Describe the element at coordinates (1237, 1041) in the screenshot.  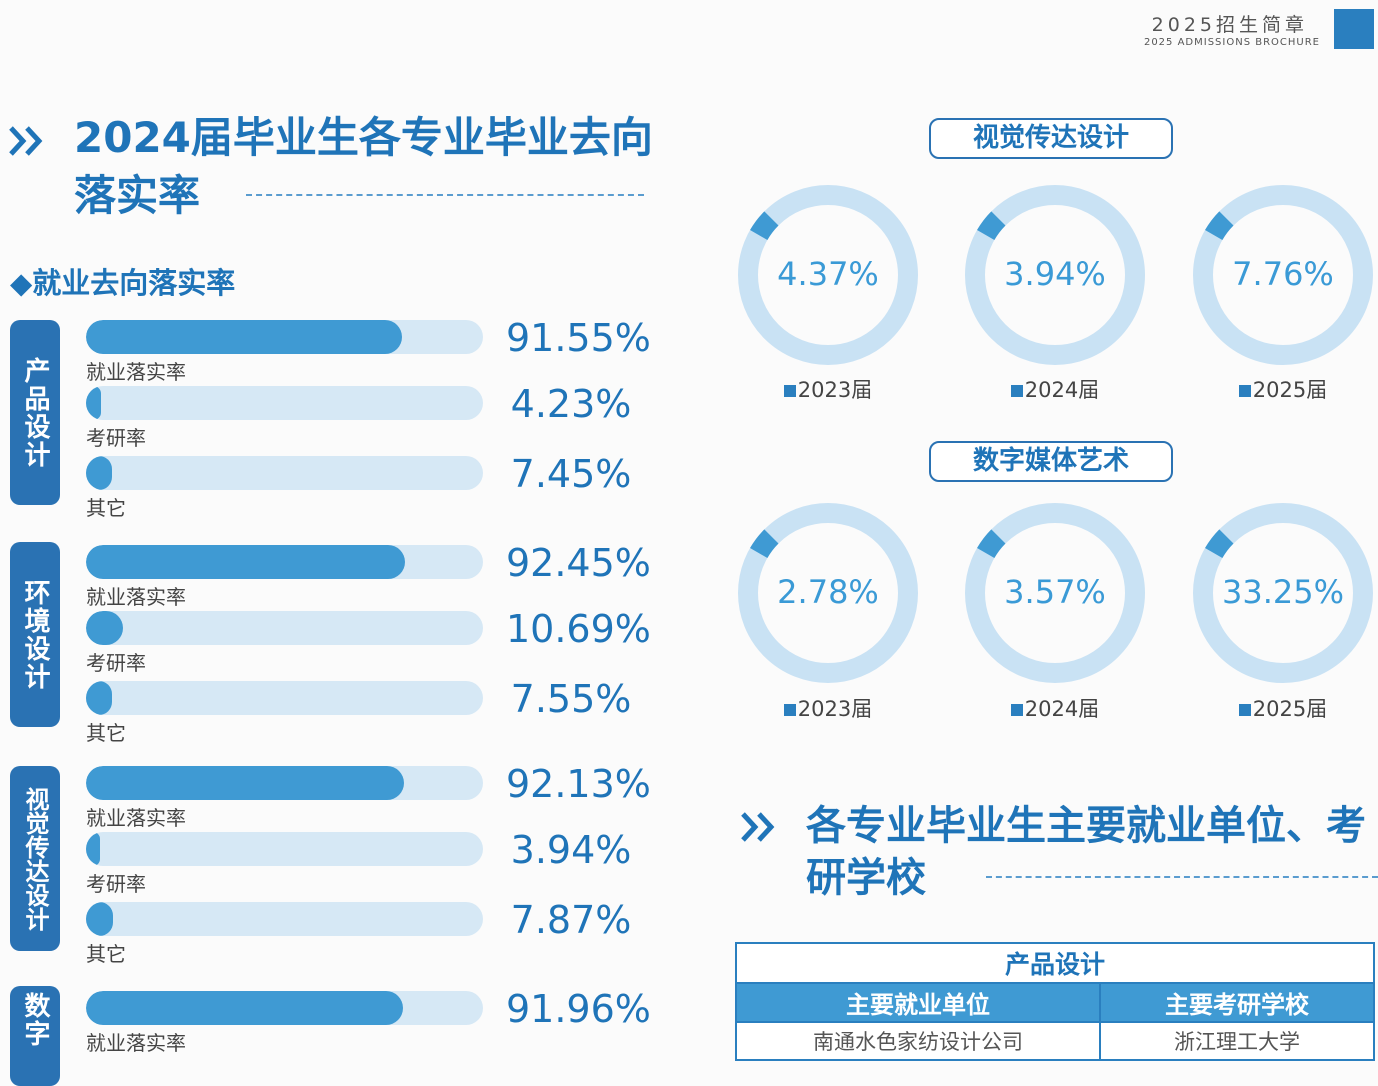
I see `table-cell: 浙江理工大学` at that location.